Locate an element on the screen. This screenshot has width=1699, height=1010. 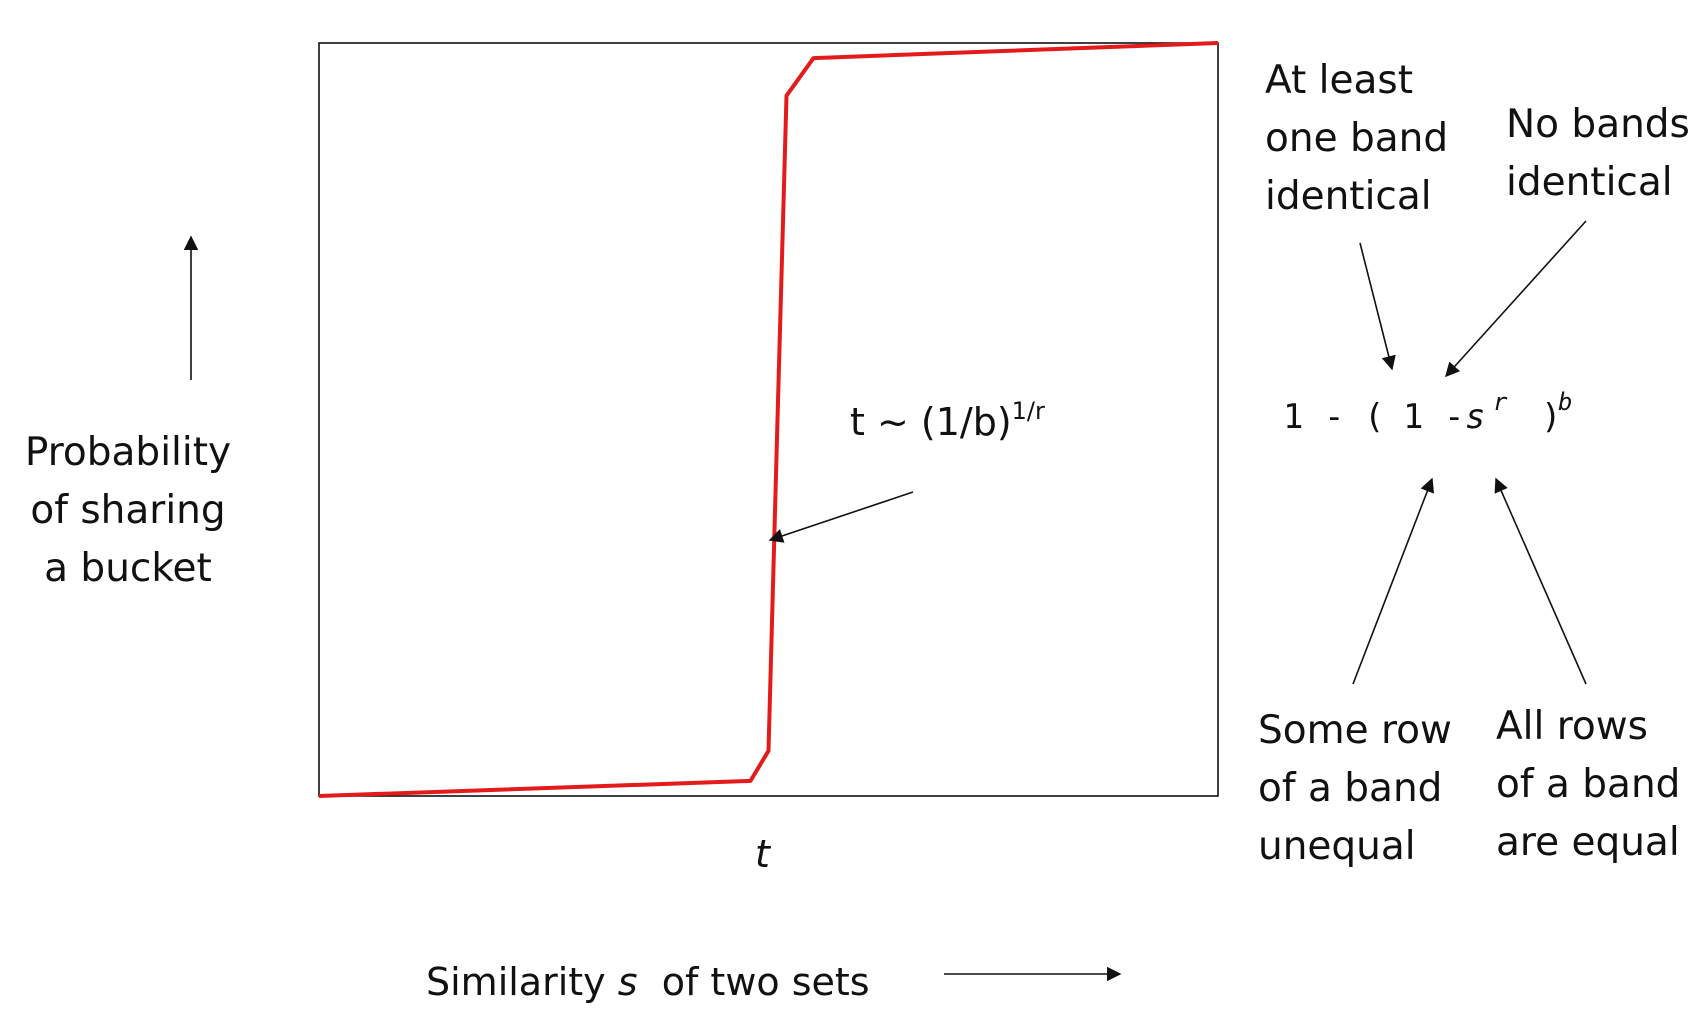
no-bands-arrow is located at coordinates (1516, 299).